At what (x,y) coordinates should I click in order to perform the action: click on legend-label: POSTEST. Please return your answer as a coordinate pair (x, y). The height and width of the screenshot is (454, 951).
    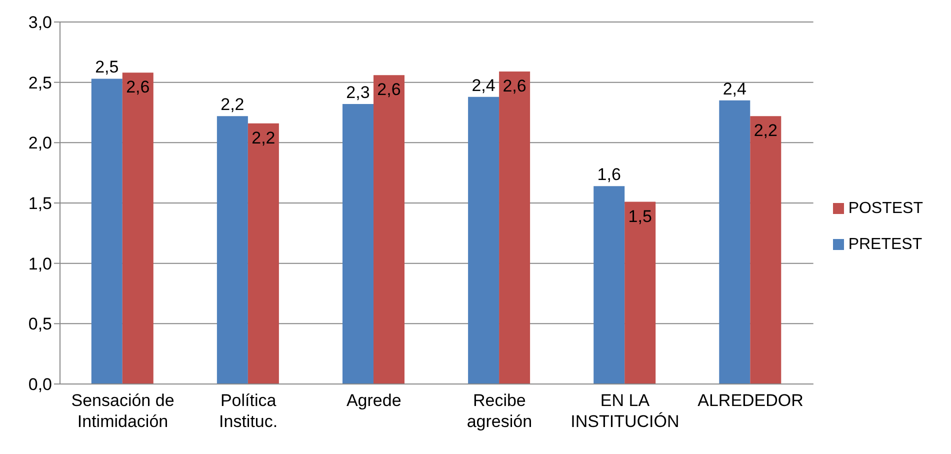
    Looking at the image, I should click on (885, 208).